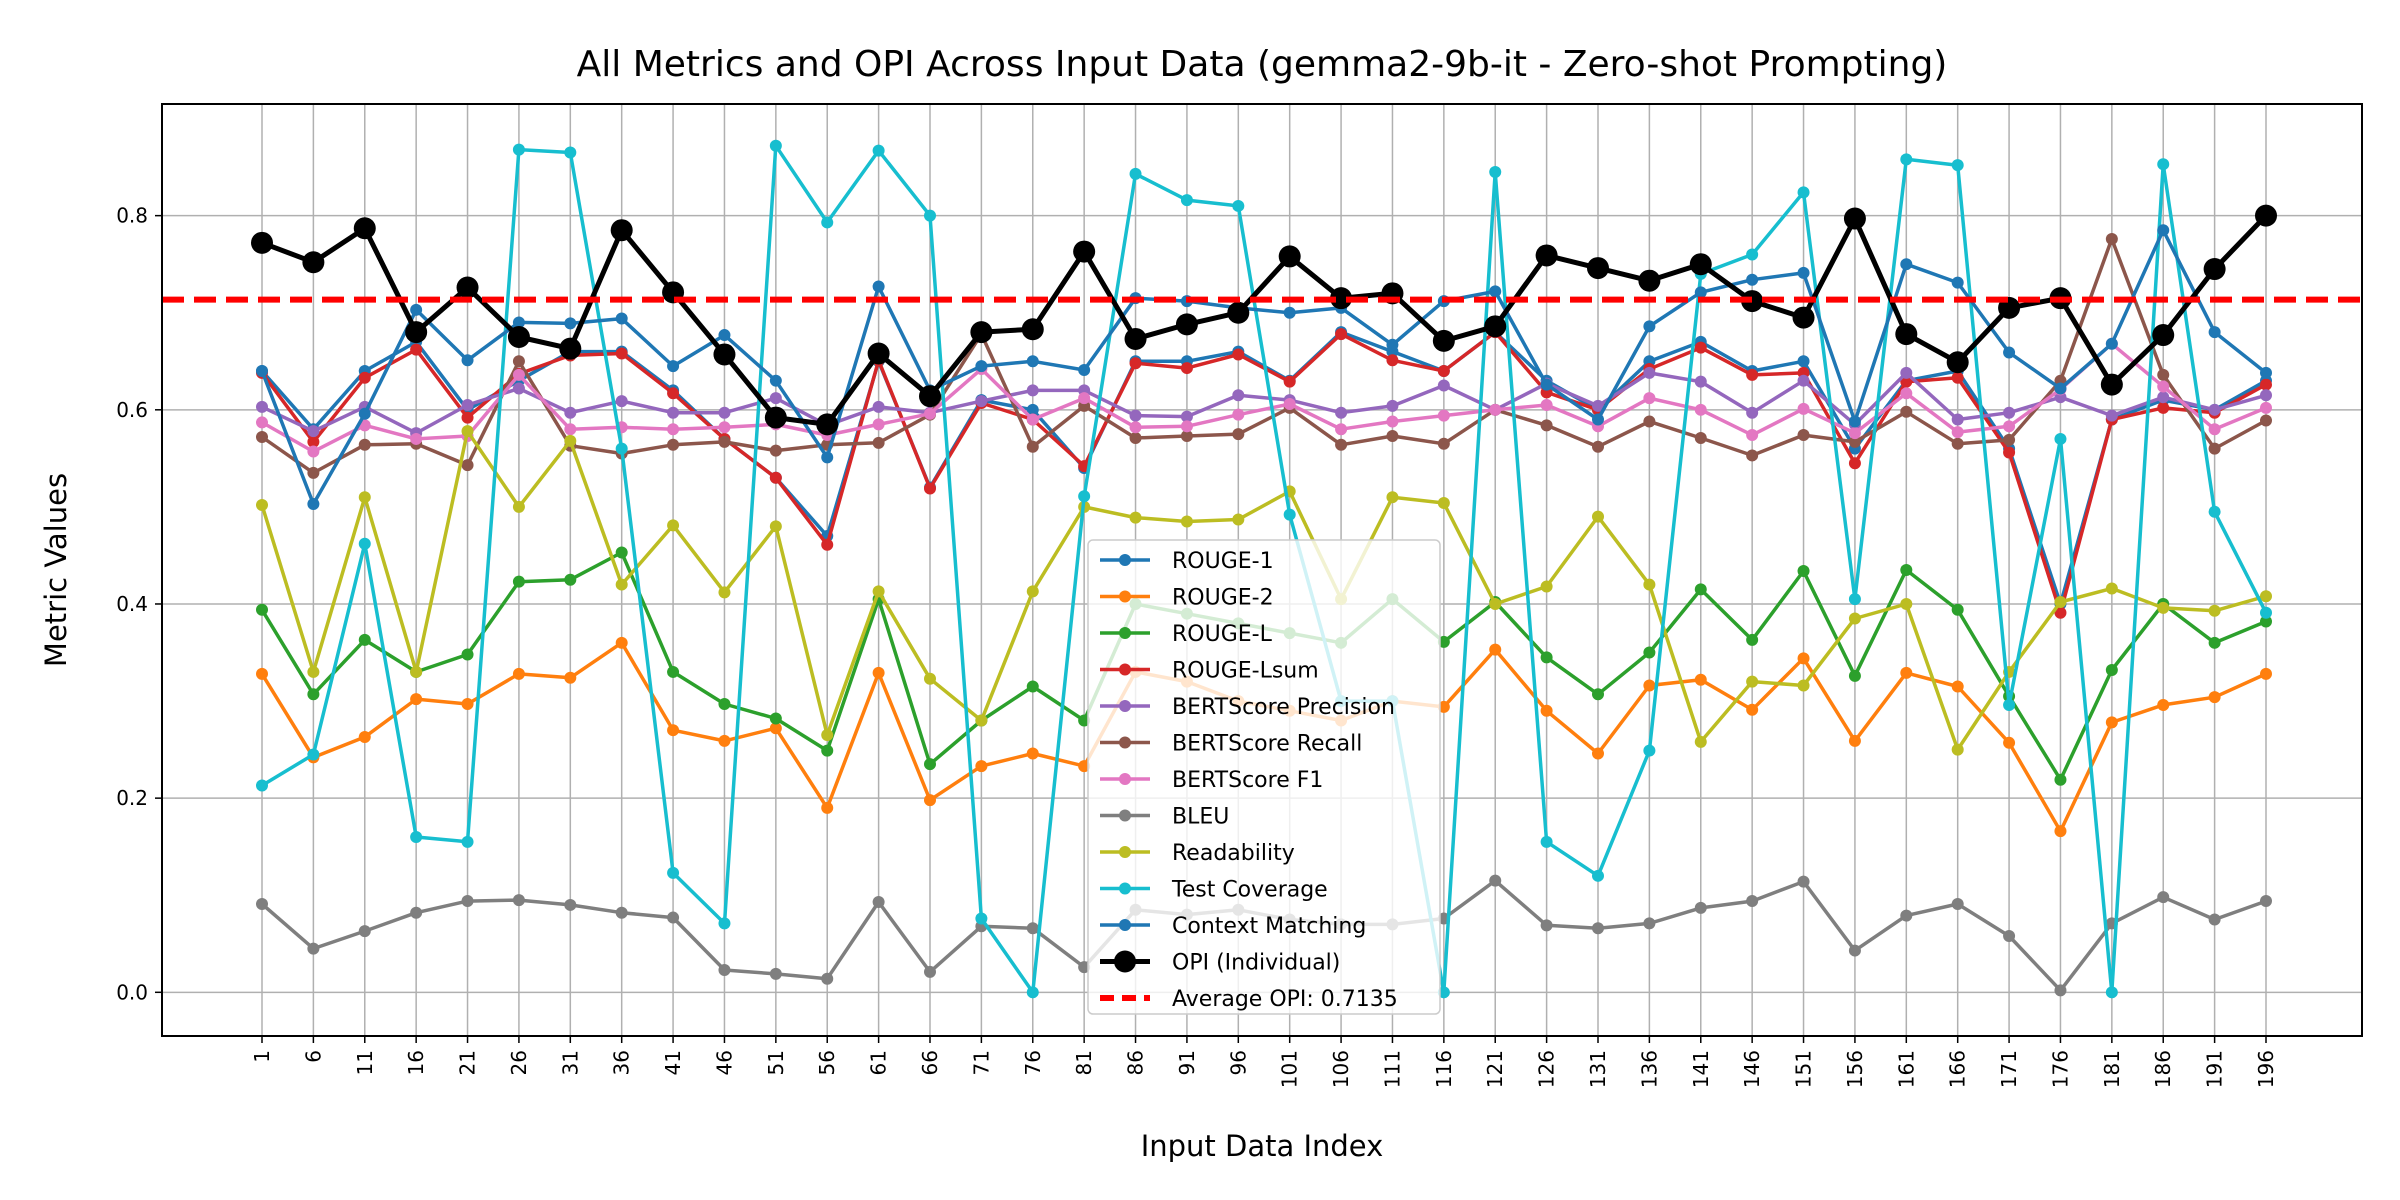 The image size is (2400, 1200). What do you see at coordinates (1209, 671) in the screenshot?
I see `legend-entry: ROUGE-Lsum` at bounding box center [1209, 671].